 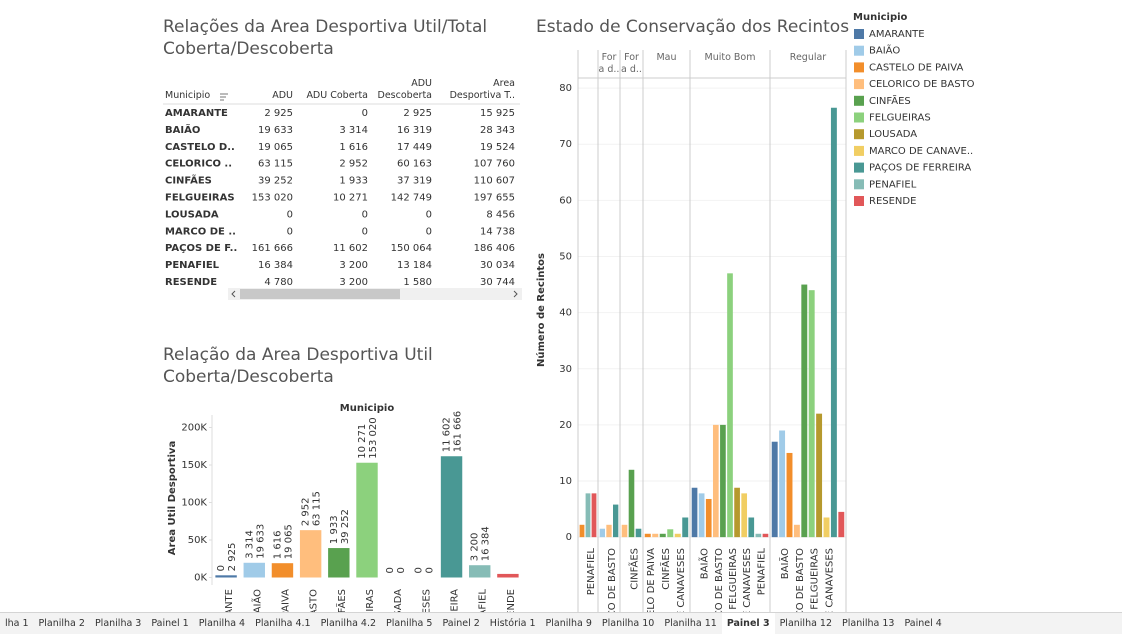 What do you see at coordinates (900, 118) in the screenshot?
I see `legend-label: FELGUEIRAS` at bounding box center [900, 118].